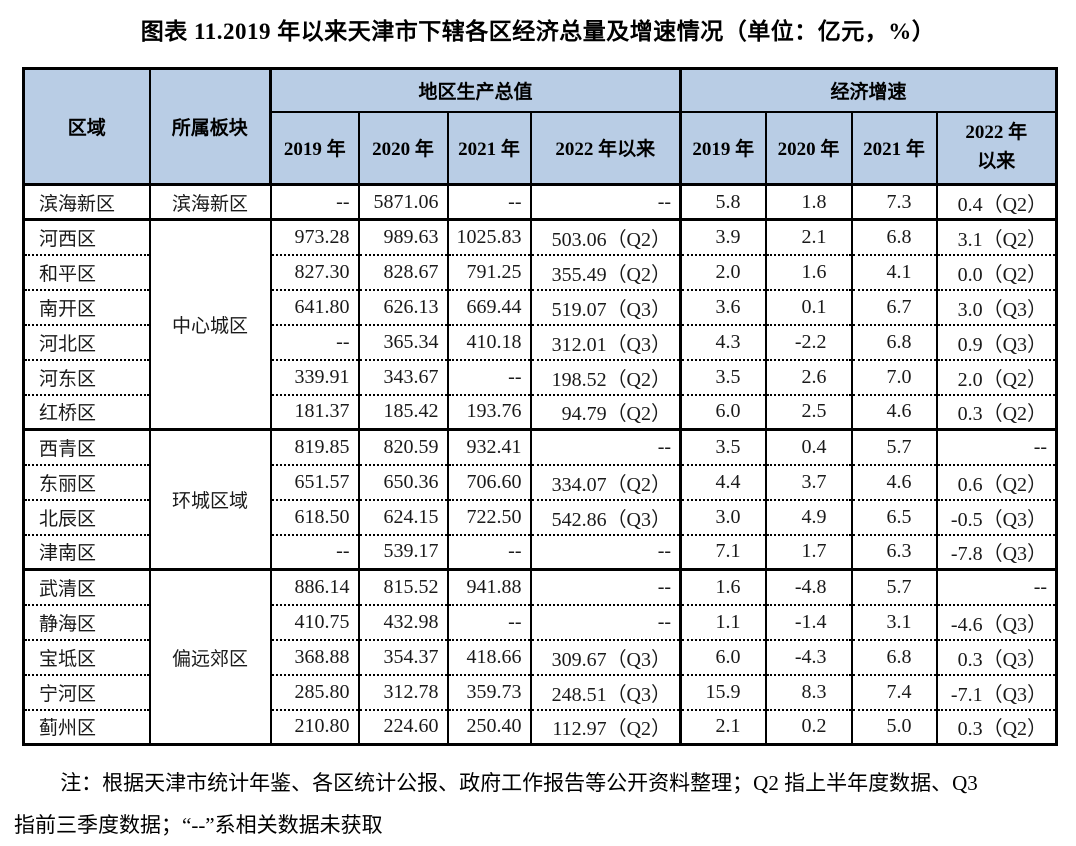  Describe the element at coordinates (314, 656) in the screenshot. I see `gdp-value-cell: 368.88` at that location.